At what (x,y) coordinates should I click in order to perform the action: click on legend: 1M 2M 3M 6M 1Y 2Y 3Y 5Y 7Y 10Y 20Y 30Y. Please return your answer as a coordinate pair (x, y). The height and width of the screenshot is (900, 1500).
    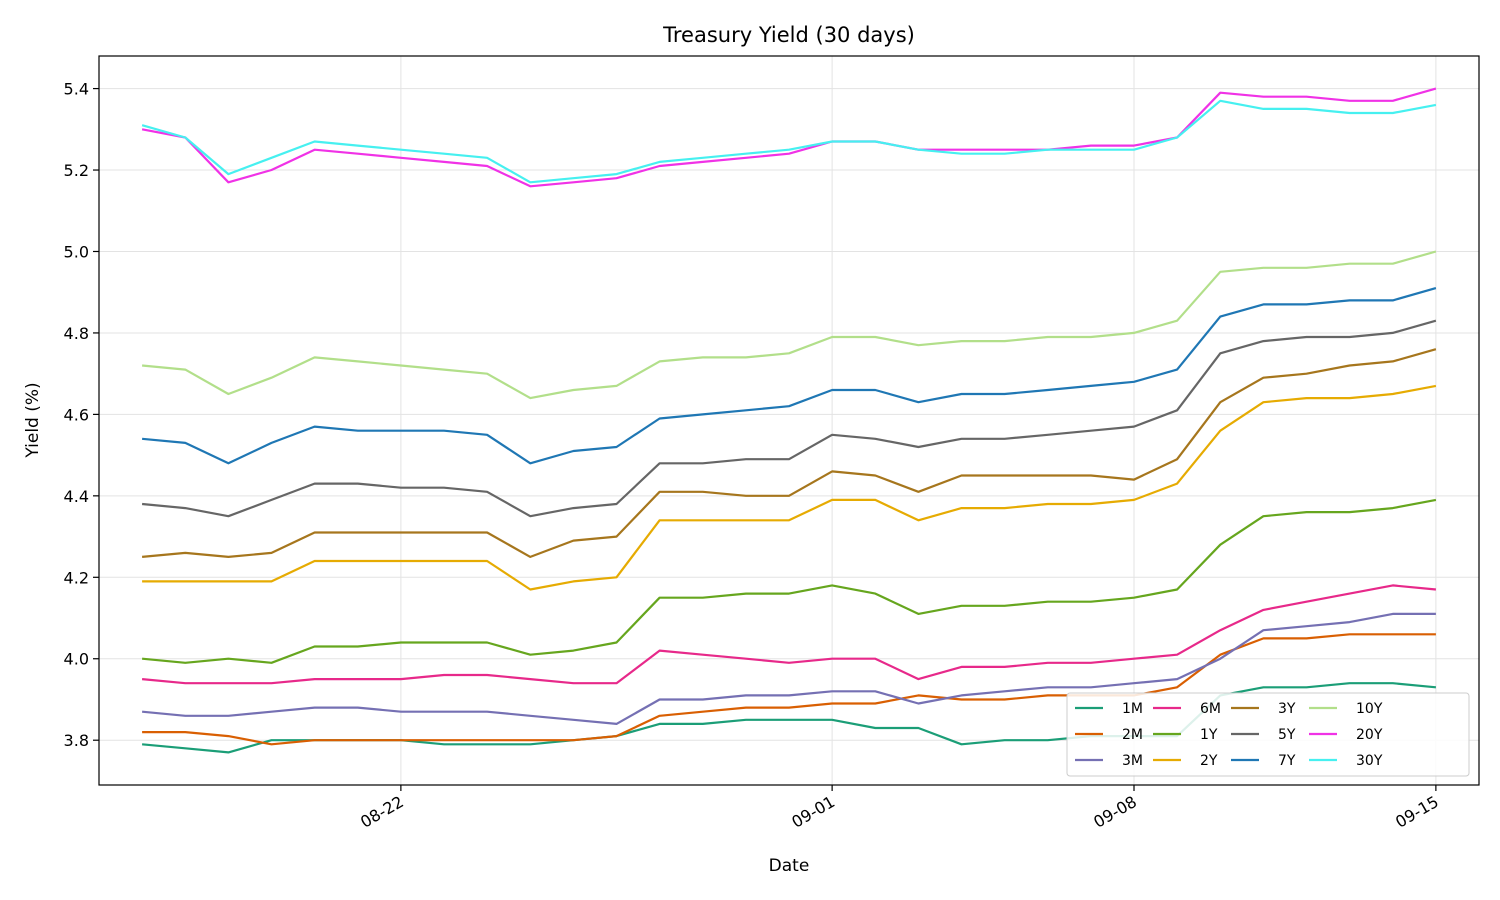
    Looking at the image, I should click on (1268, 734).